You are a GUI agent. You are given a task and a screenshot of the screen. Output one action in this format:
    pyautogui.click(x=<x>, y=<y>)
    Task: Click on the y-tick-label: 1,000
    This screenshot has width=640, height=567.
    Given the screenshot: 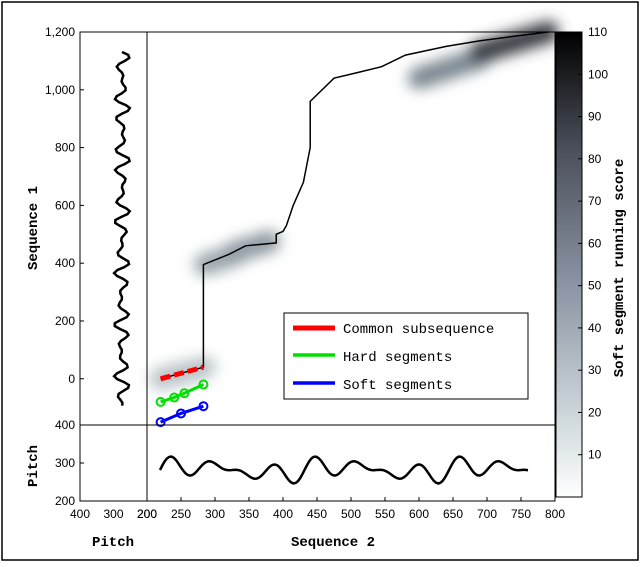 What is the action you would take?
    pyautogui.click(x=60, y=90)
    